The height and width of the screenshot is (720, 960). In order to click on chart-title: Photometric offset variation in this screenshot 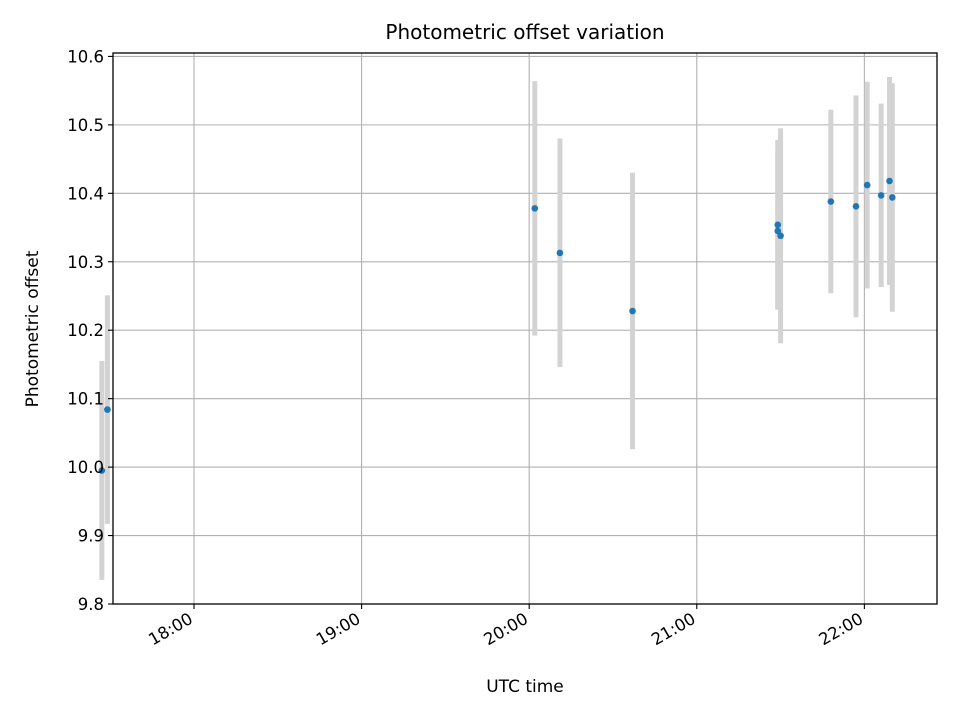, I will do `click(524, 32)`.